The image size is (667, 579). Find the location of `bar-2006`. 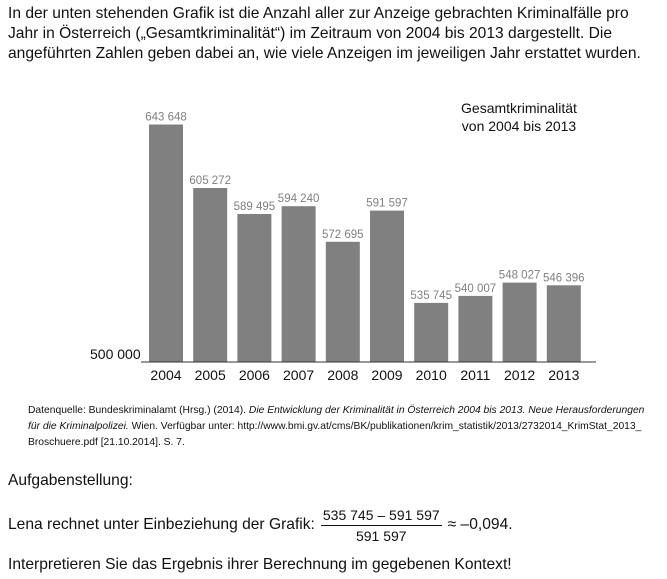

bar-2006 is located at coordinates (254, 288).